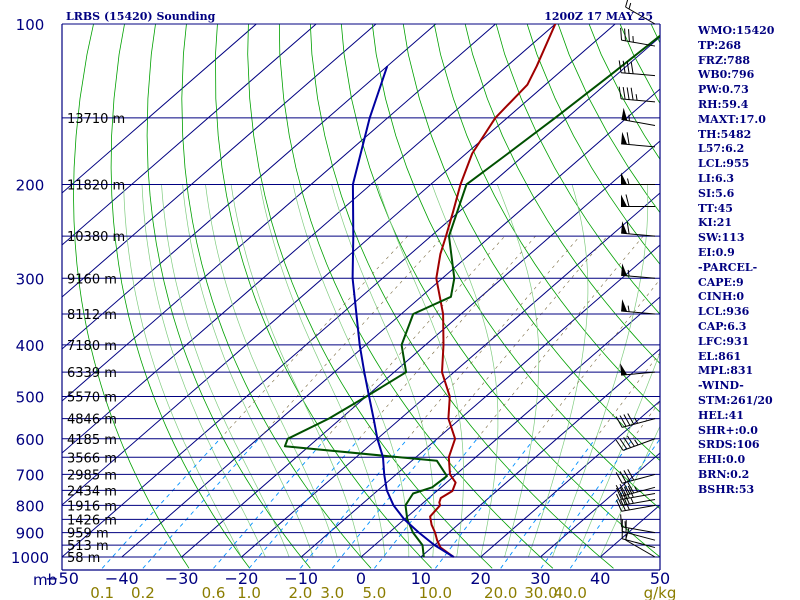  What do you see at coordinates (96, 119) in the screenshot?
I see `height-label: 13710 m` at bounding box center [96, 119].